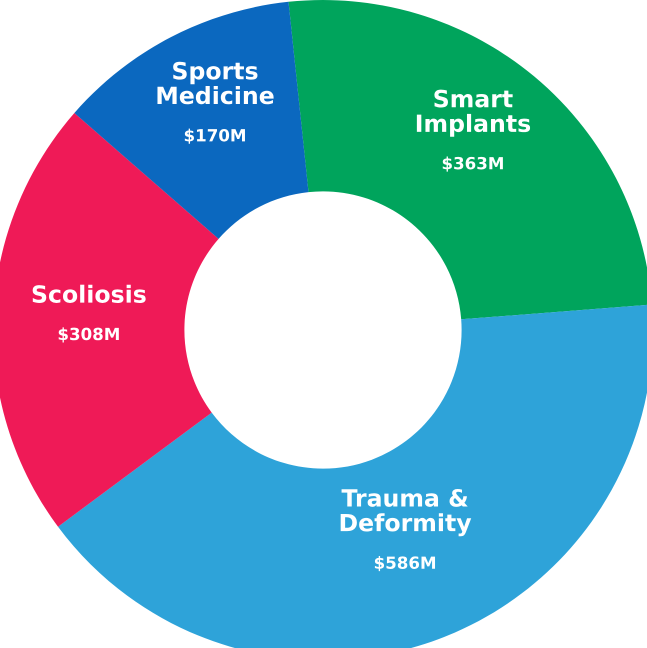 Image resolution: width=647 pixels, height=648 pixels. Describe the element at coordinates (406, 512) in the screenshot. I see `slice-label: Trauma & Deformity` at that location.